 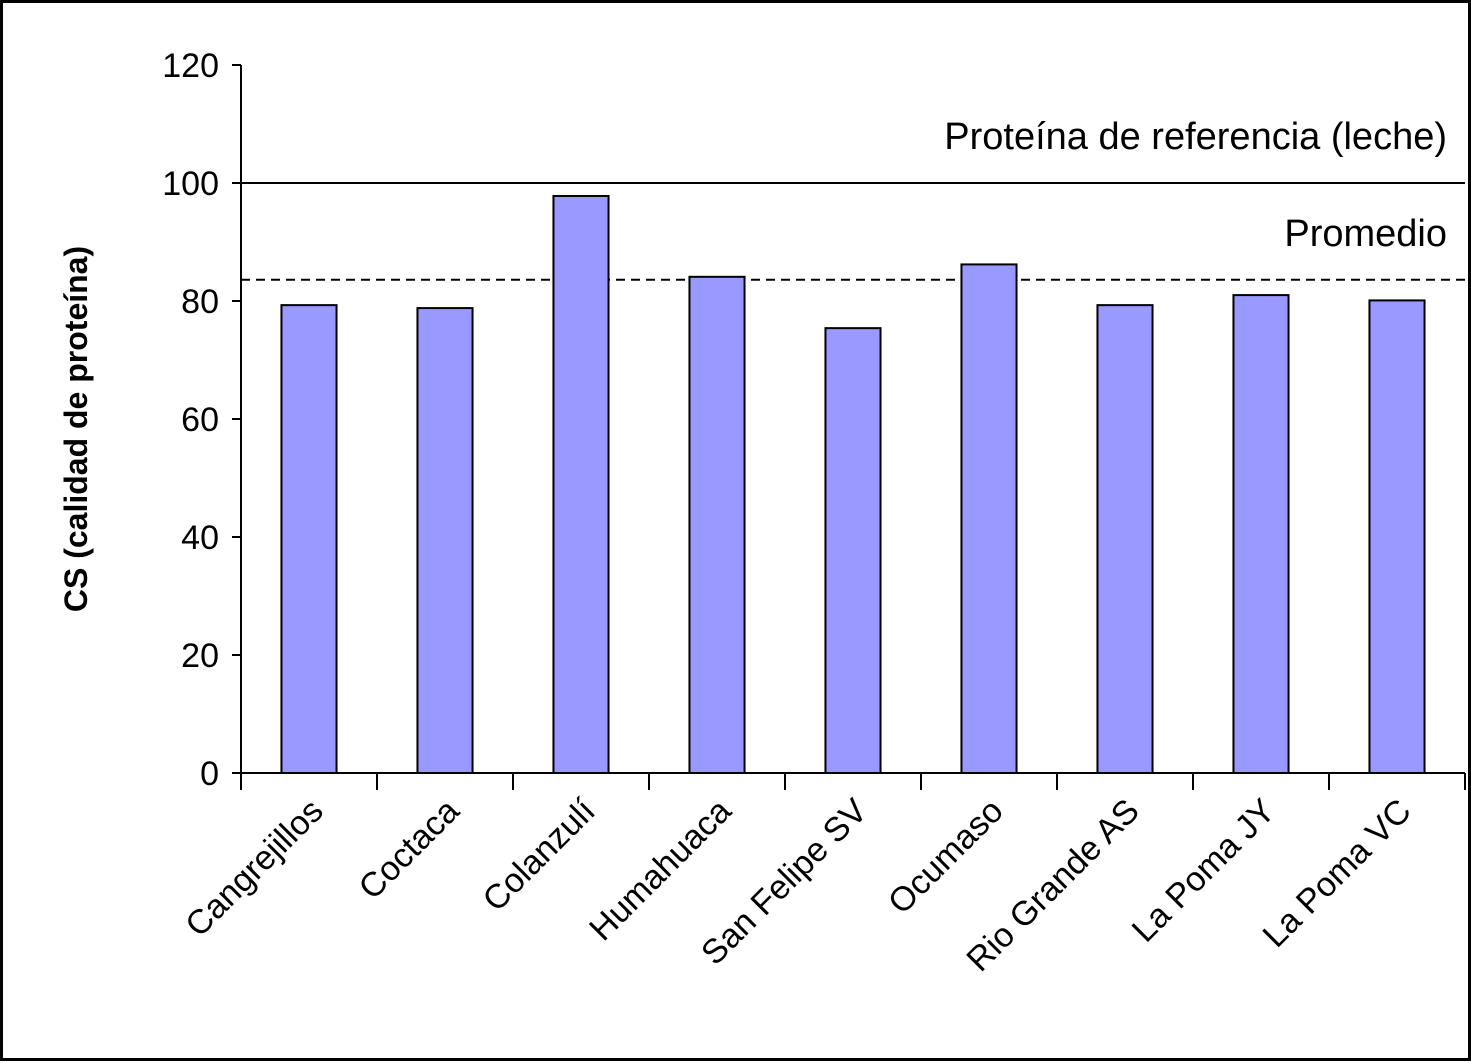 What do you see at coordinates (190, 66) in the screenshot?
I see `y-tick-label: 120` at bounding box center [190, 66].